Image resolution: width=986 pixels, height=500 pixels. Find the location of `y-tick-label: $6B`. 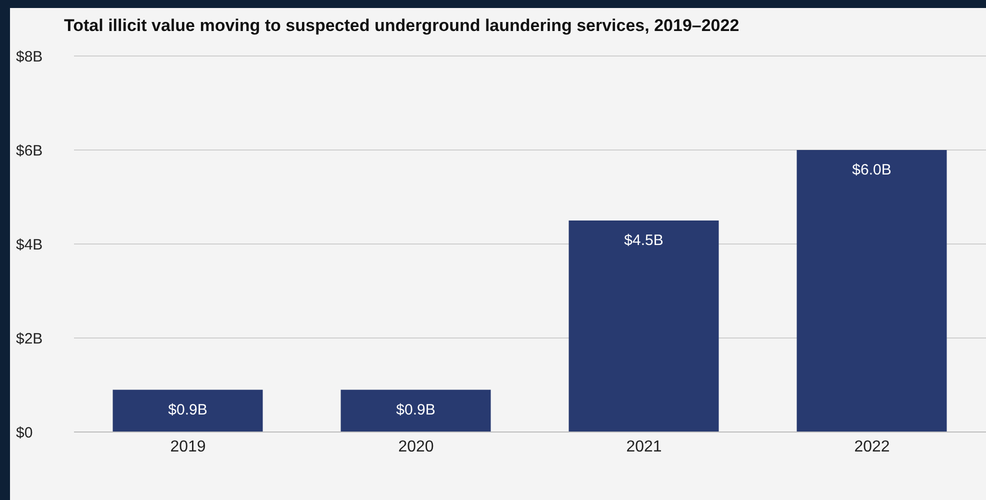

y-tick-label: $6B is located at coordinates (29, 151).